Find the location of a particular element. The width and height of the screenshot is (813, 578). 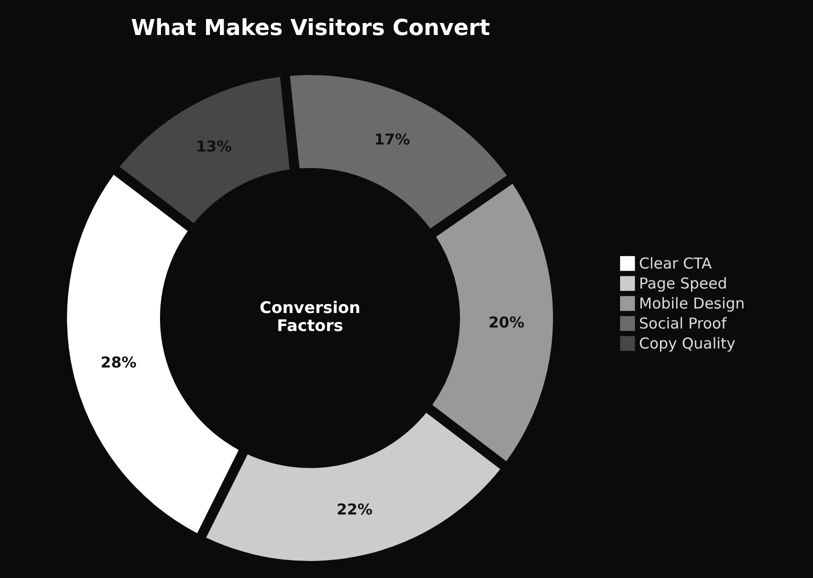

data-label: 20% is located at coordinates (506, 322).